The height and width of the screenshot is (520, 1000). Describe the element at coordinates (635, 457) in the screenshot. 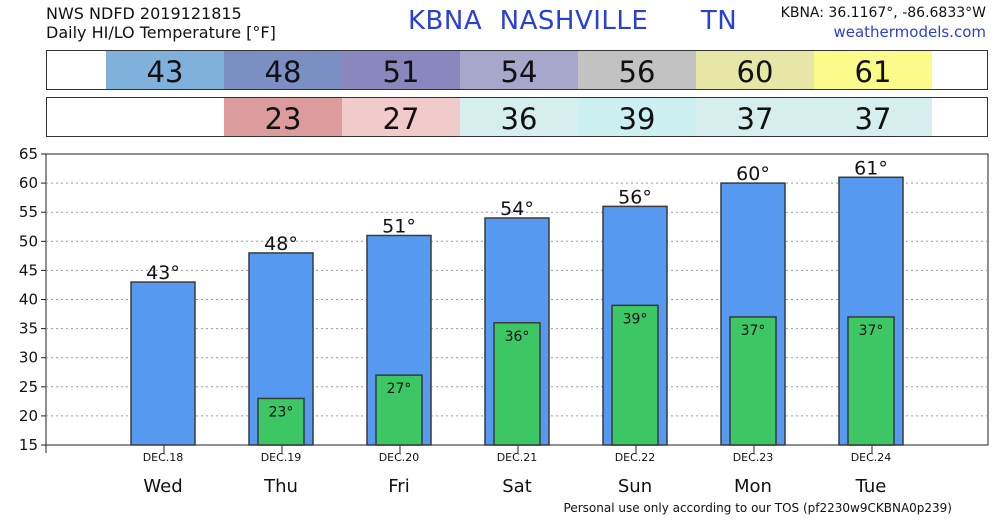

I see `date-label: DEC.22` at that location.